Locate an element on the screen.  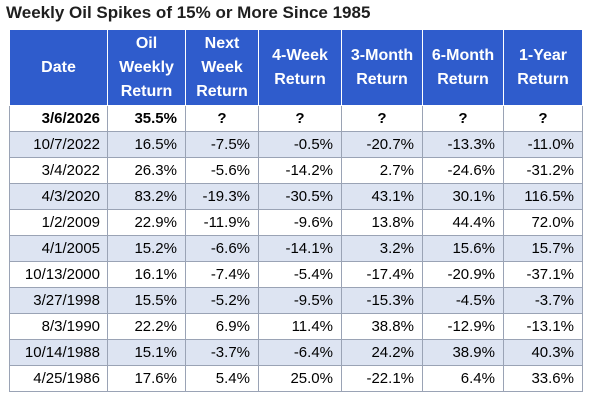
cell-1-year-return: 116.5% is located at coordinates (543, 196).